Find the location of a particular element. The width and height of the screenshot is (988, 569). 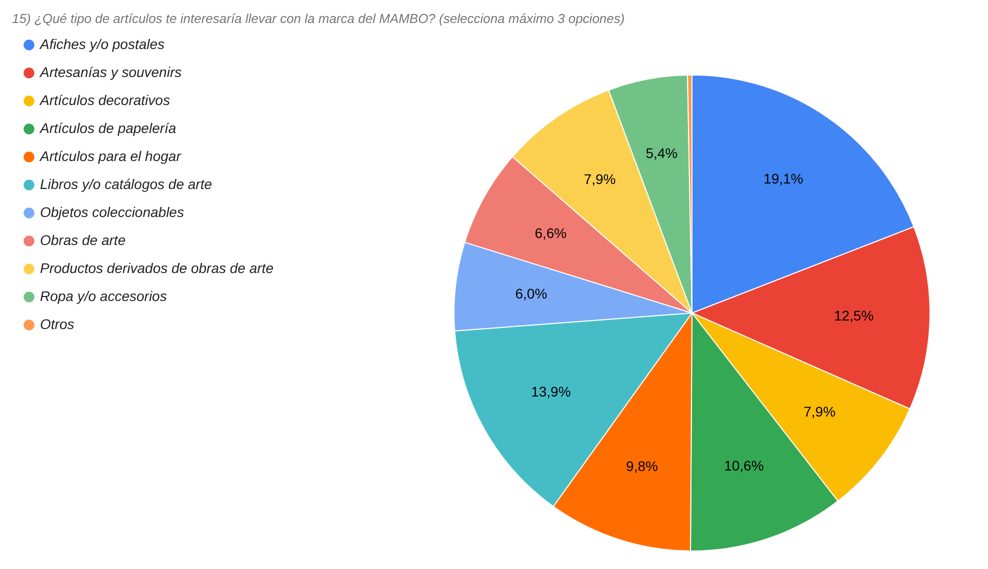

legend-label: Ropa y/o accesorios is located at coordinates (103, 296).